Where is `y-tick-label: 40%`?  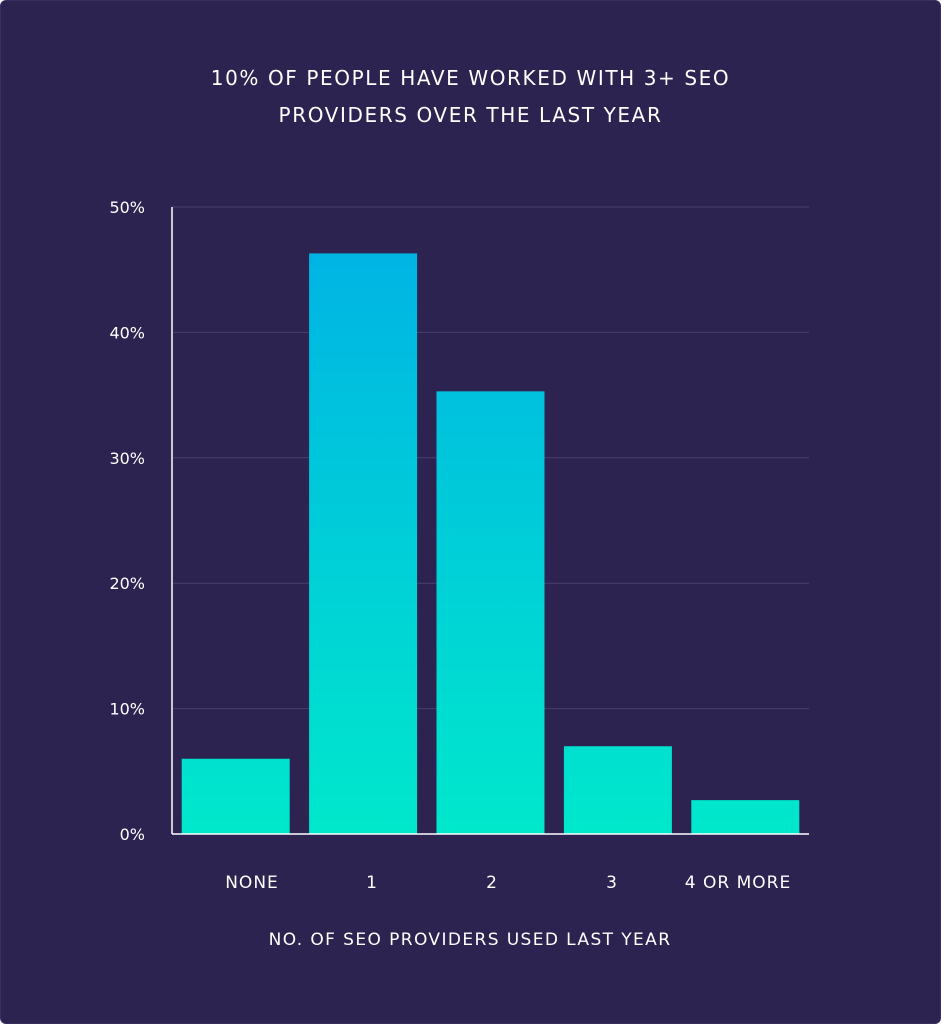
y-tick-label: 40% is located at coordinates (127, 332).